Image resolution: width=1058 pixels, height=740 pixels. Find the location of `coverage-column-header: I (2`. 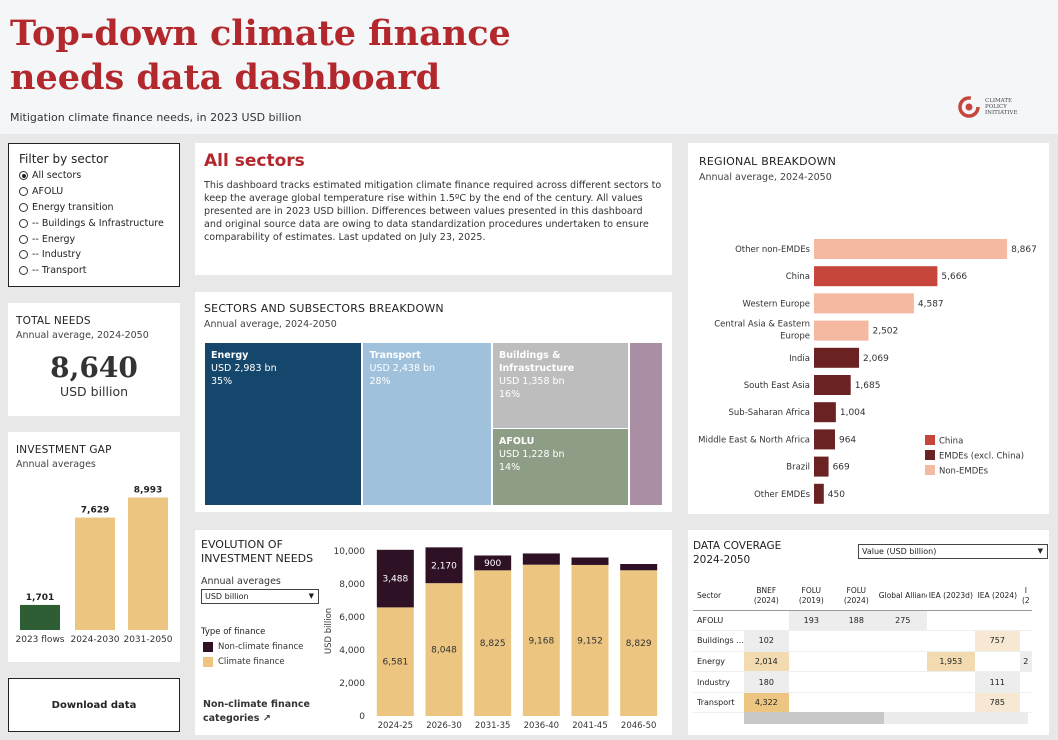

coverage-column-header: I (2 is located at coordinates (1025, 596).